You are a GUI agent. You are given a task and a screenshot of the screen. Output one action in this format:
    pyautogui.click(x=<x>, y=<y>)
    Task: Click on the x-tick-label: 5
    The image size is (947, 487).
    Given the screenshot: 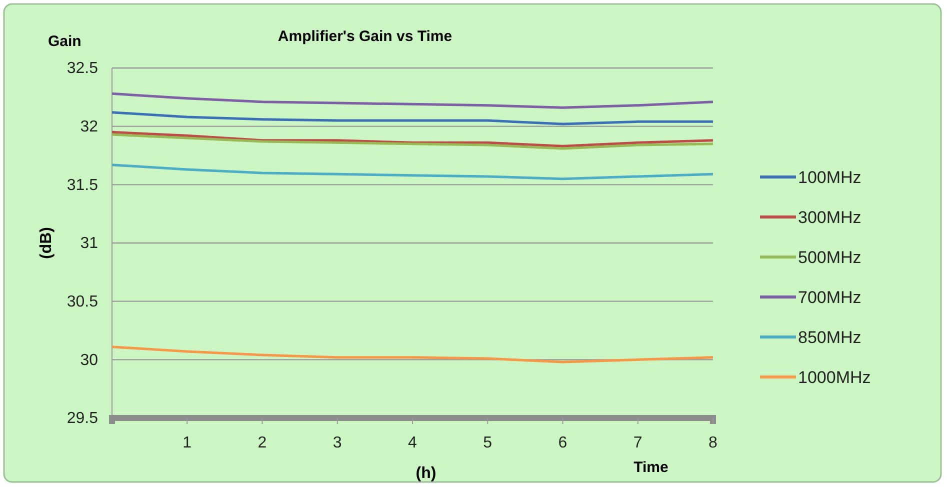 What is the action you would take?
    pyautogui.click(x=487, y=443)
    